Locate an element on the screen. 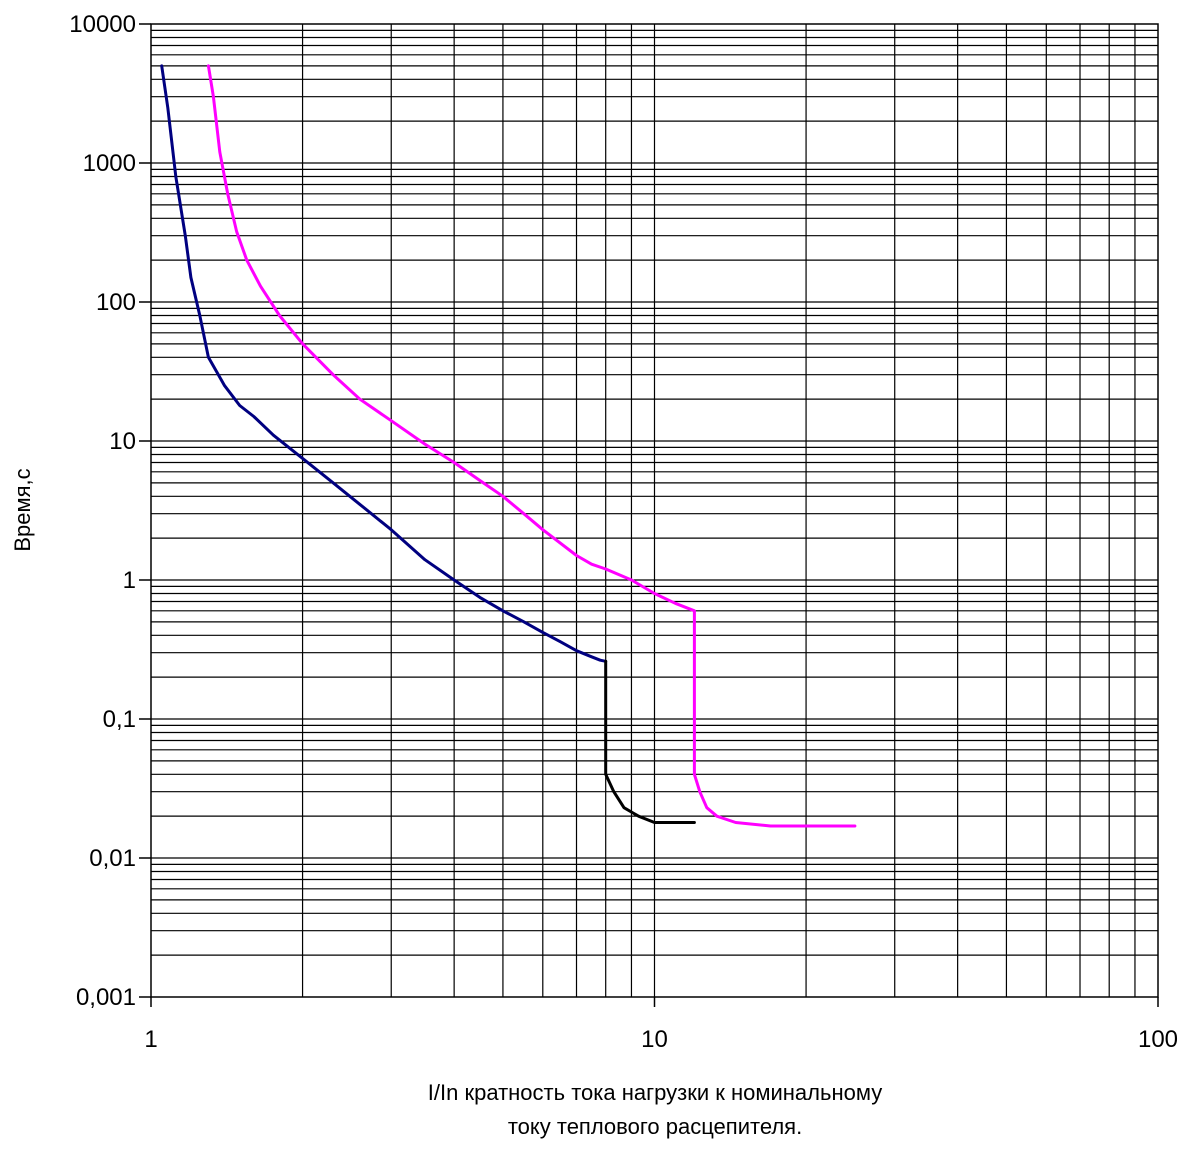  x-tick-label: 1 is located at coordinates (150, 1039).